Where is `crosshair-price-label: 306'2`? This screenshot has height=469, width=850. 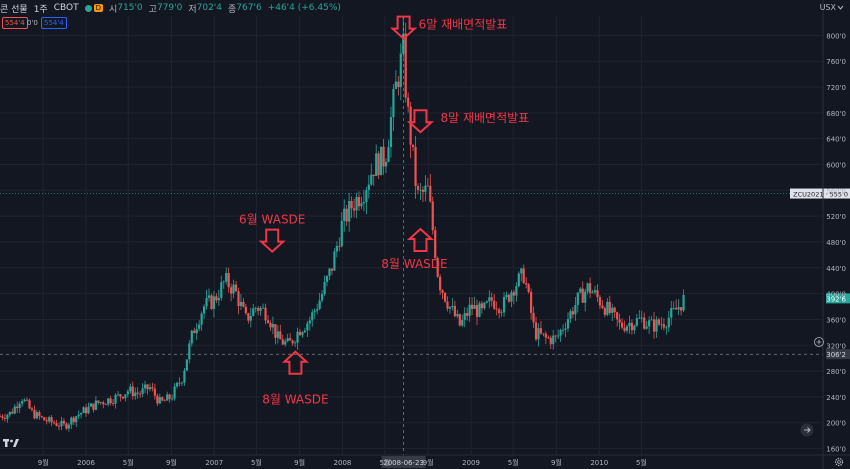
crosshair-price-label: 306'2 is located at coordinates (836, 355).